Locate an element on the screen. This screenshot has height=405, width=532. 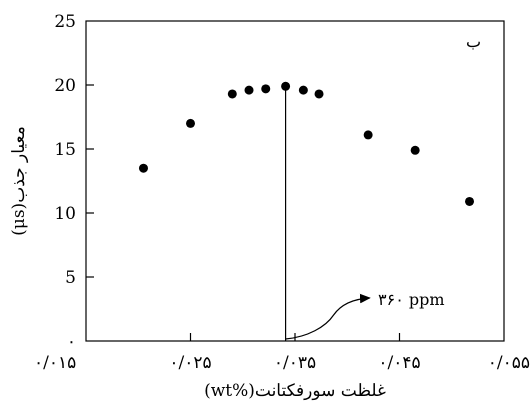
y-tick-label: 10 is located at coordinates (65, 214).